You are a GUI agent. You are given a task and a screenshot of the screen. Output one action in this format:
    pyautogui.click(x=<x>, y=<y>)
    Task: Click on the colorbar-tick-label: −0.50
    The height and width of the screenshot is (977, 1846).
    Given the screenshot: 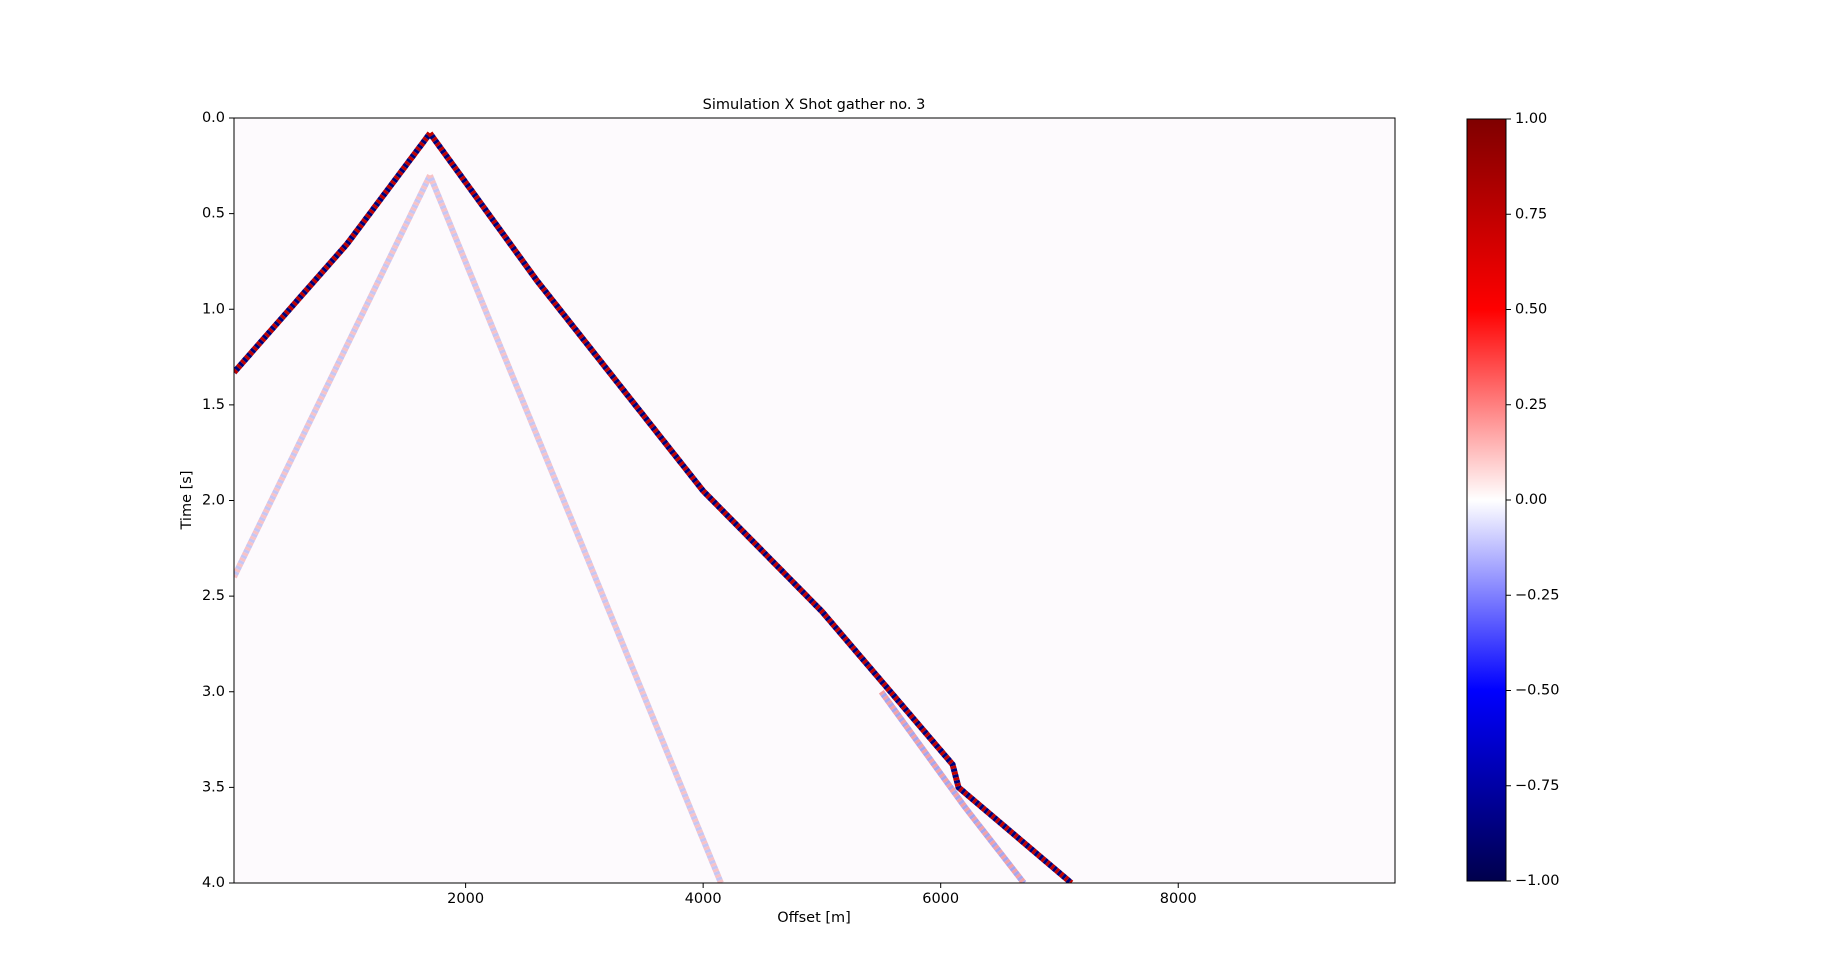 What is the action you would take?
    pyautogui.click(x=1537, y=691)
    